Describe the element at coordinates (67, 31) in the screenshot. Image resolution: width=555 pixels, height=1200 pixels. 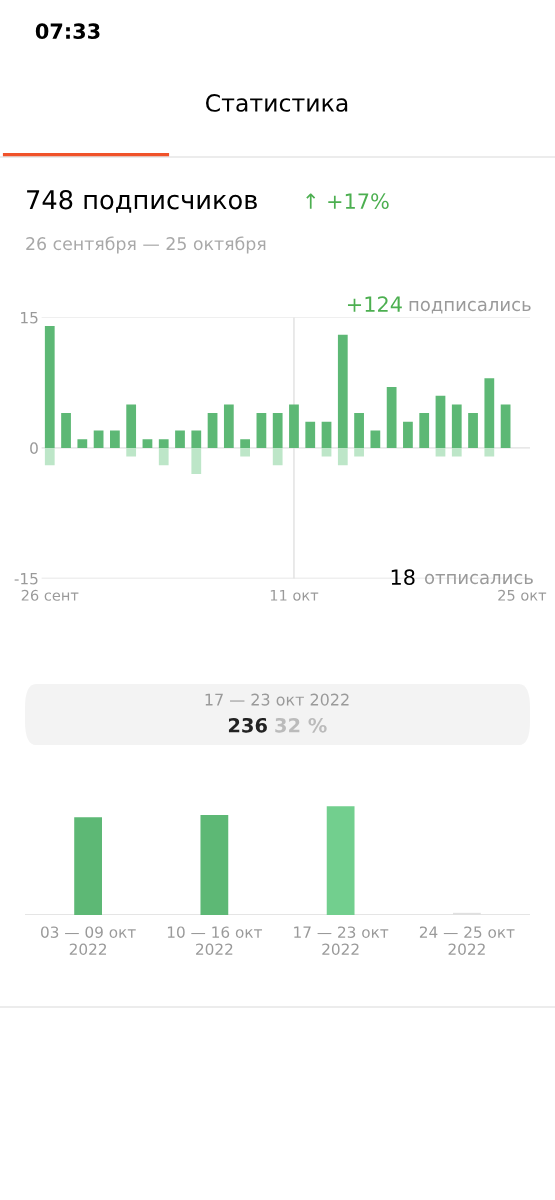
I see `text: 07:33` at that location.